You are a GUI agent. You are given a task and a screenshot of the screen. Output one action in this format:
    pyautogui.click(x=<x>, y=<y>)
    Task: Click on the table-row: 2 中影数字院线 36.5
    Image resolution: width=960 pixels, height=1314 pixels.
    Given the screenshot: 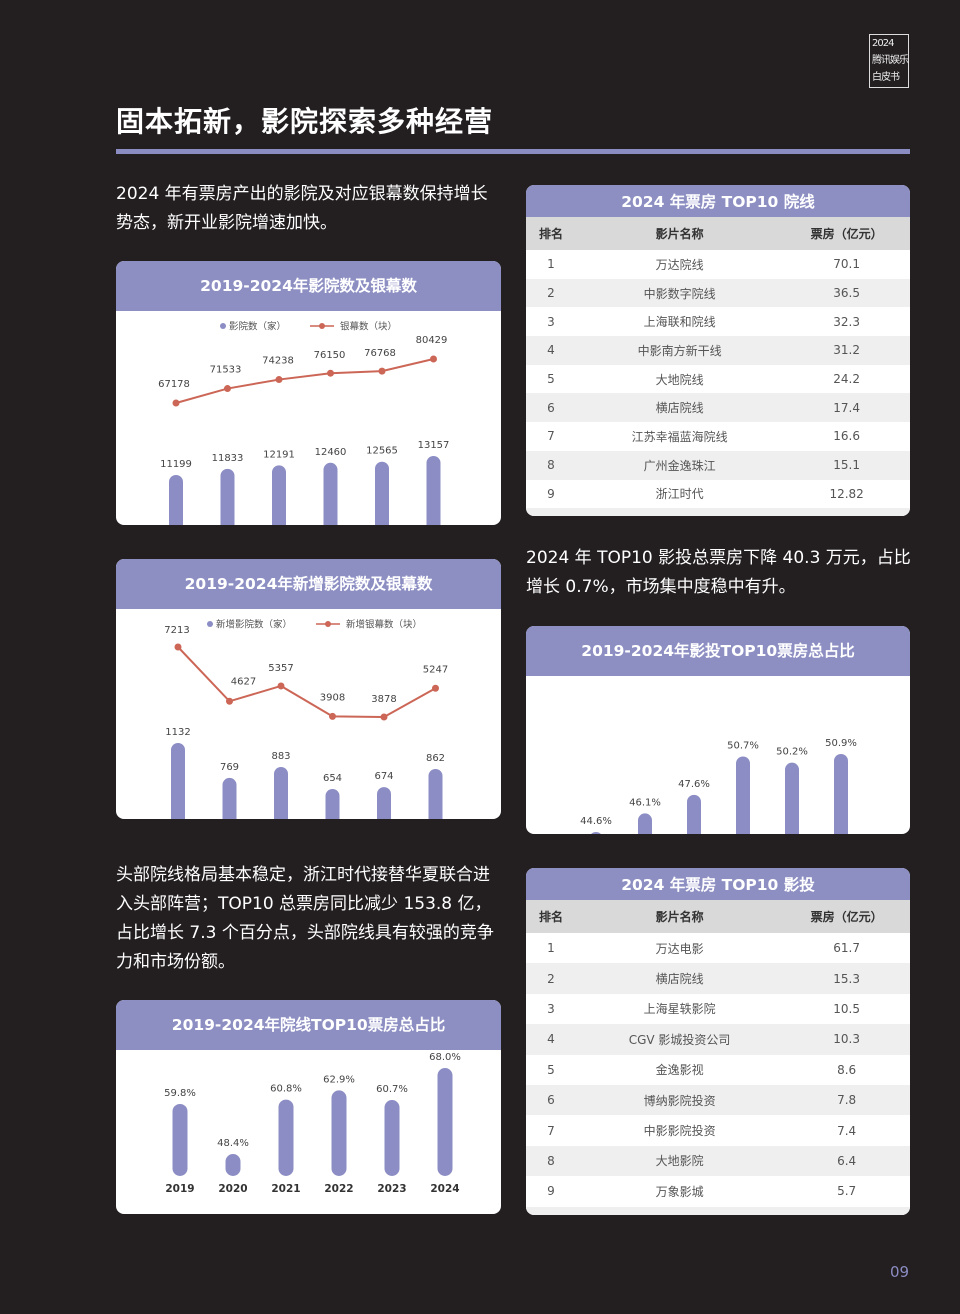 What is the action you would take?
    pyautogui.click(x=718, y=293)
    